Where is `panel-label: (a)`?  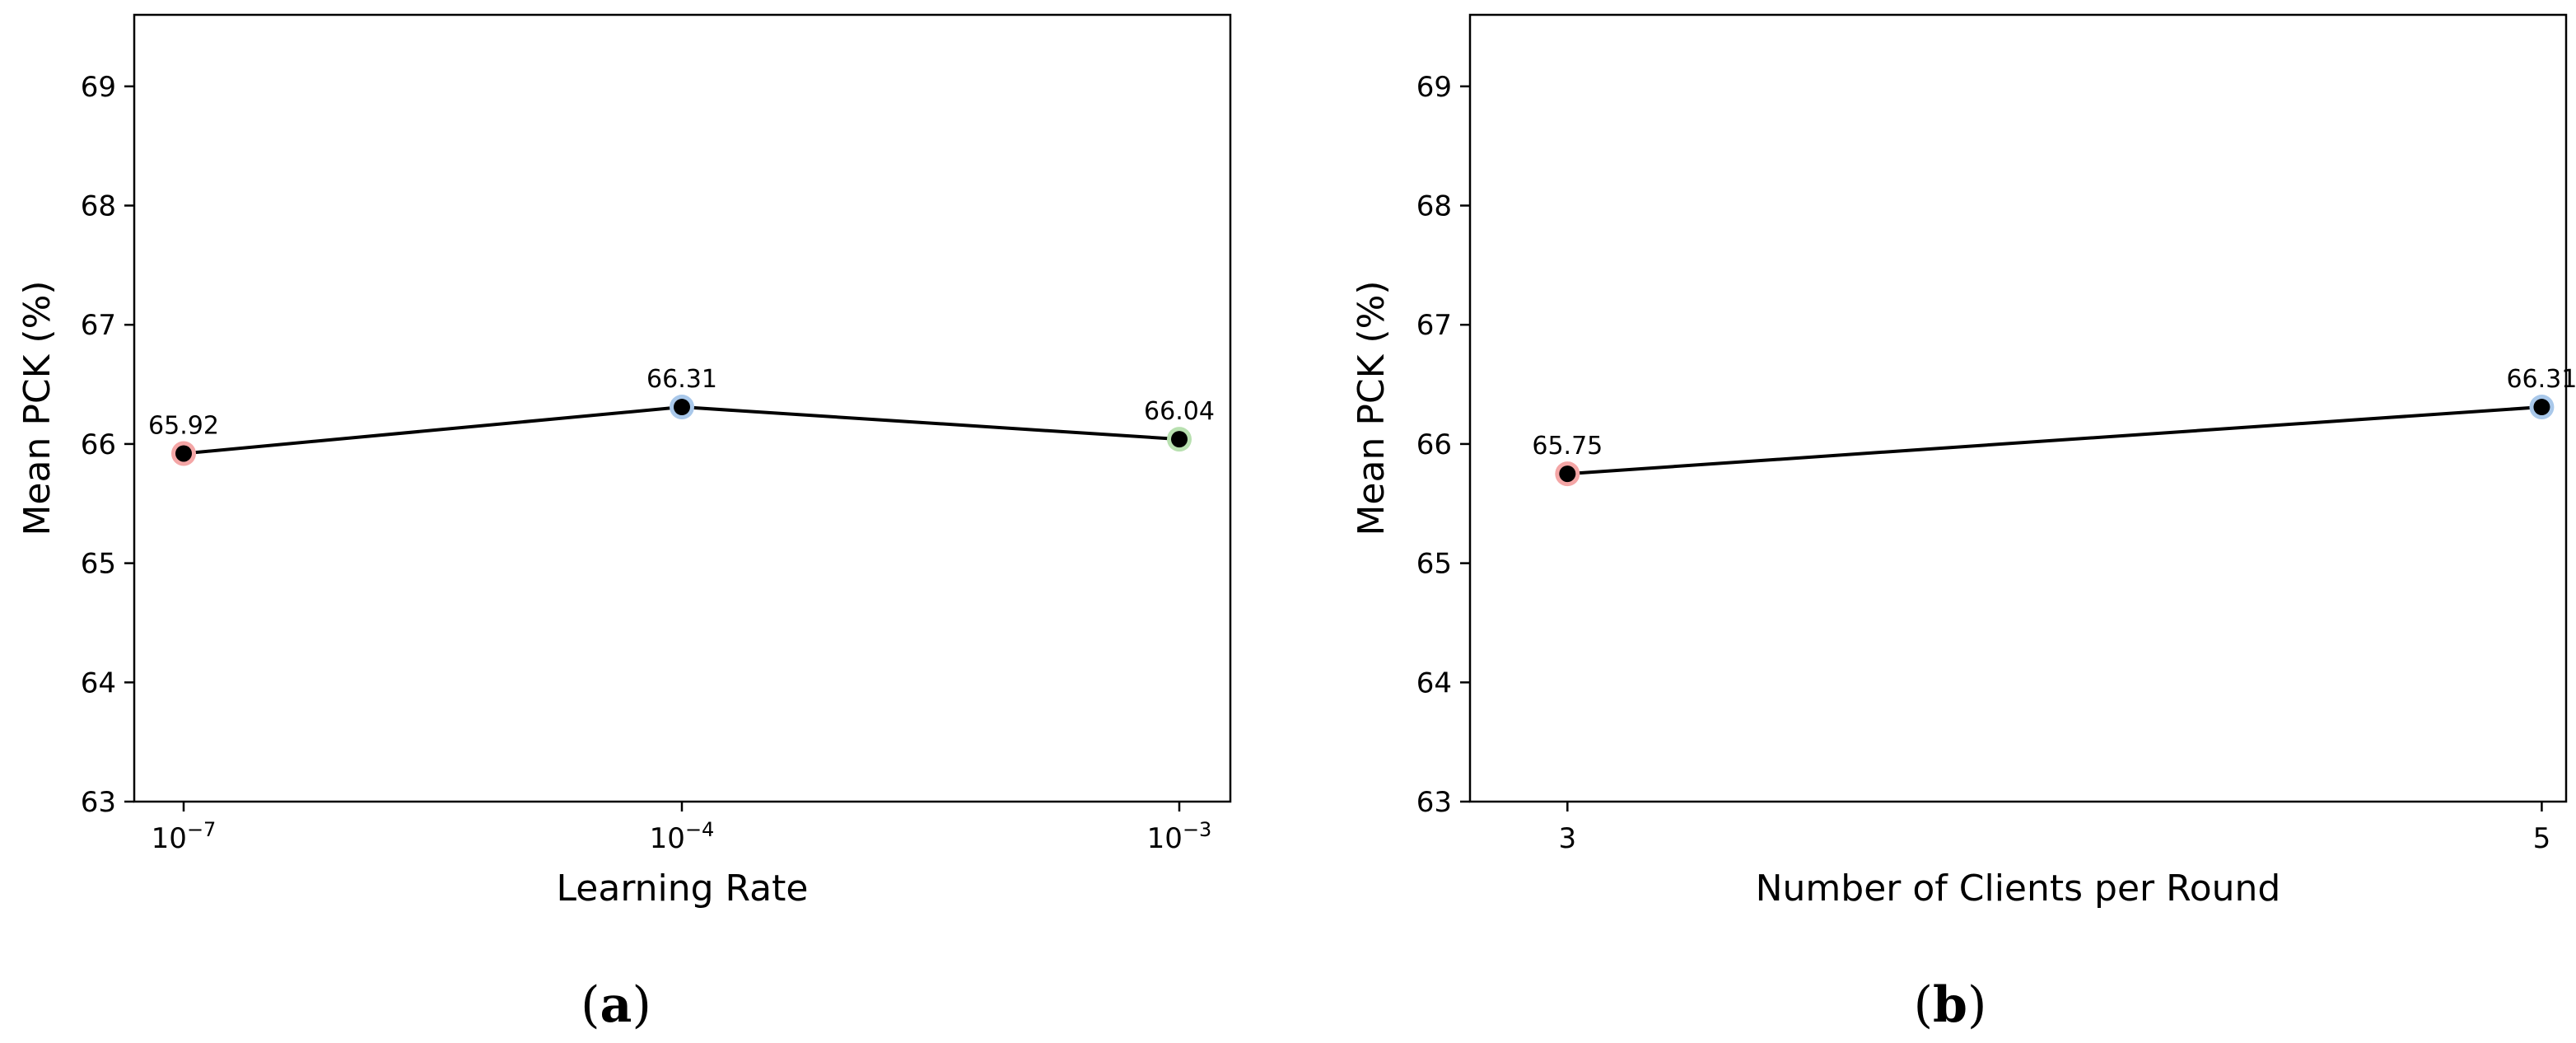 panel-label: (a) is located at coordinates (616, 1005).